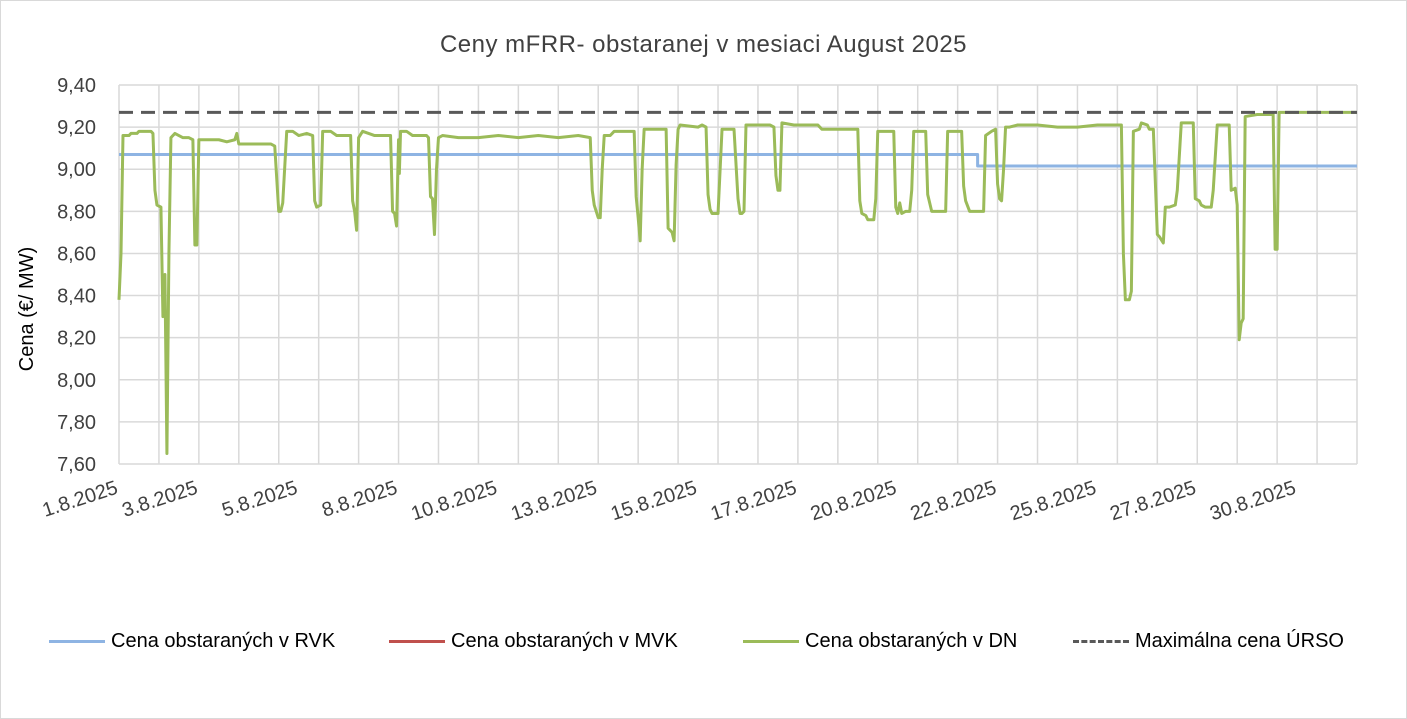 This screenshot has width=1407, height=719. I want to click on legend-item: Cena obstaraných v DN, so click(880, 641).